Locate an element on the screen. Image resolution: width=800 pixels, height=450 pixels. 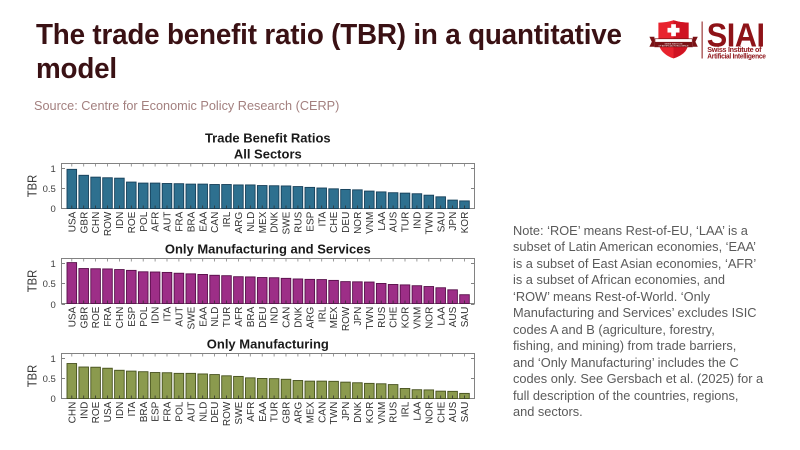
svg-text: Artificial Intelligence is located at coordinates (736, 56).